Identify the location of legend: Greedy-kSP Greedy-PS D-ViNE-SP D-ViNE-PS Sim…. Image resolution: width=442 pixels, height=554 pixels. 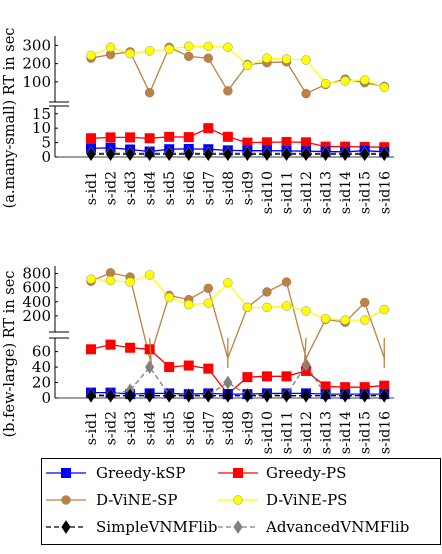
(241, 501).